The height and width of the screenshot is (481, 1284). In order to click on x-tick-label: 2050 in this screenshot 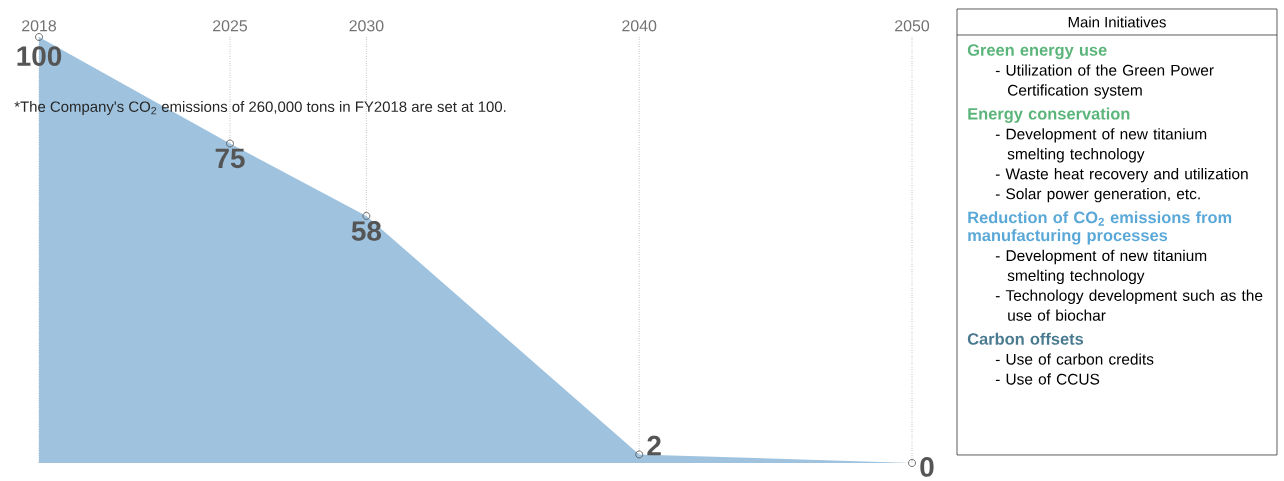, I will do `click(912, 26)`.